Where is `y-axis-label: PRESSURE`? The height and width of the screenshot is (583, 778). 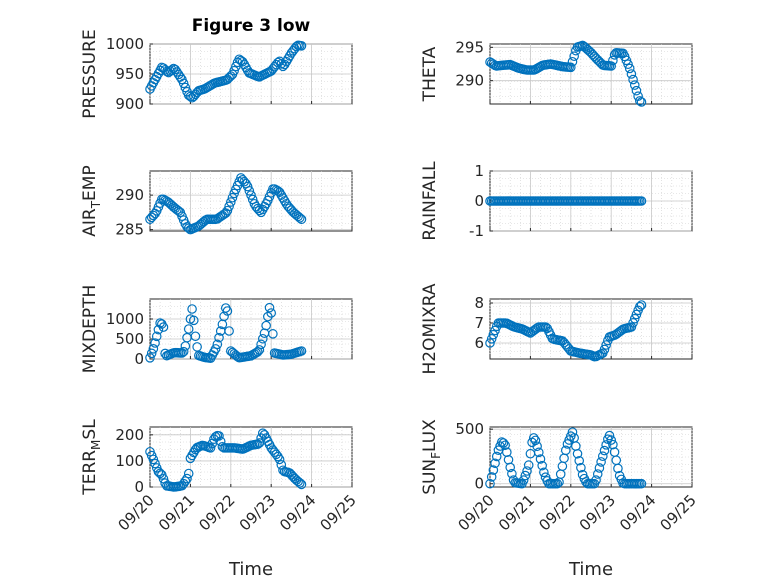 y-axis-label: PRESSURE is located at coordinates (90, 73).